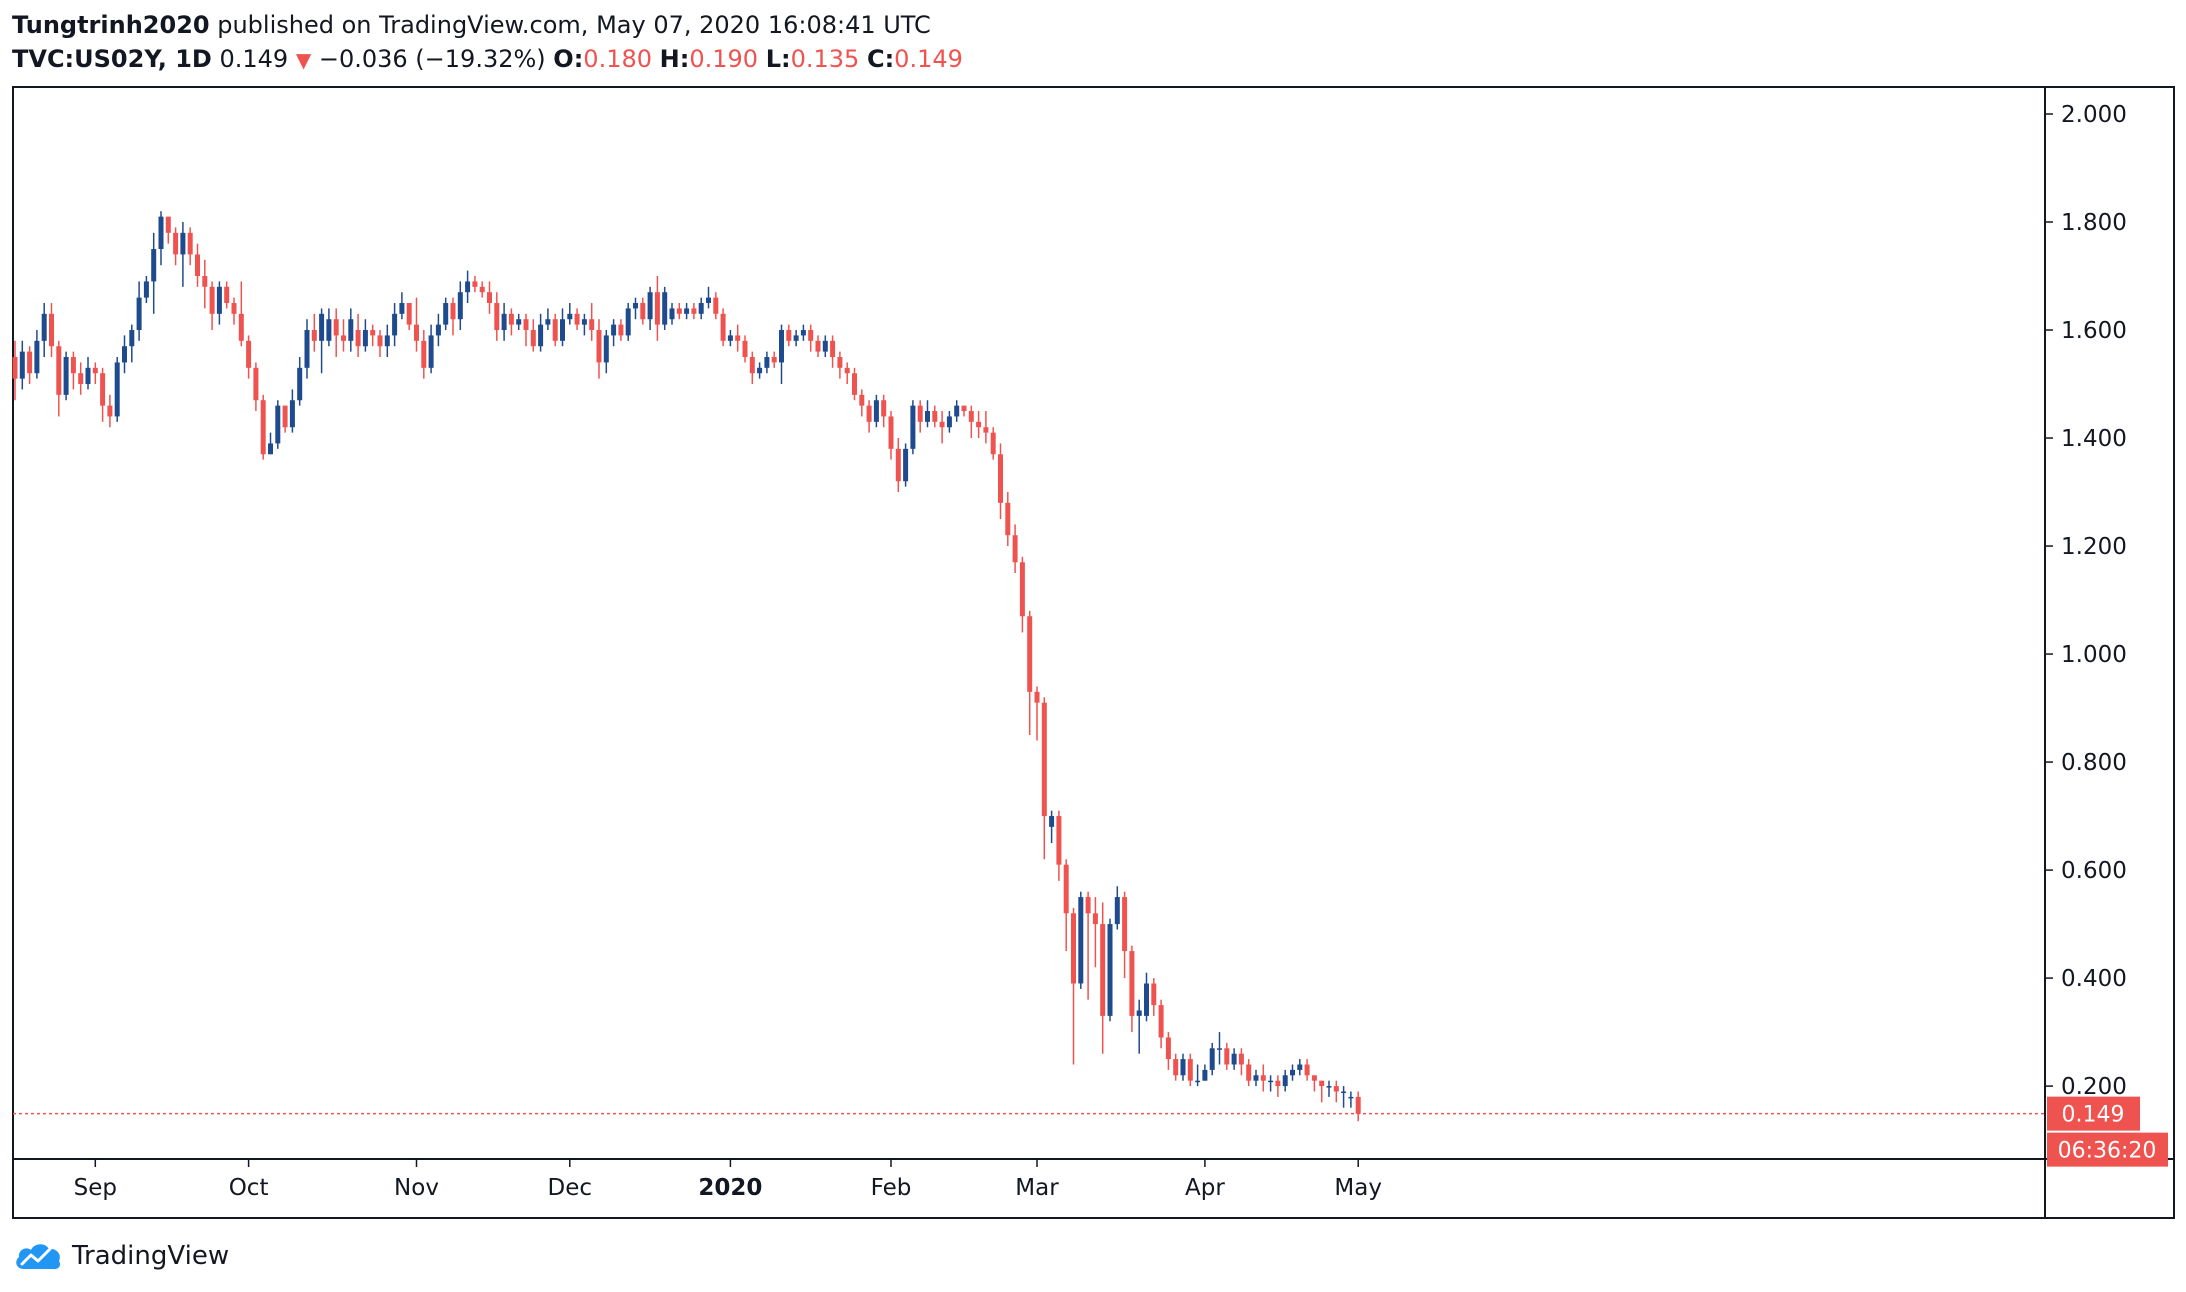 Image resolution: width=2186 pixels, height=1292 pixels. Describe the element at coordinates (2094, 655) in the screenshot. I see `price-tick-label: 1.000` at that location.